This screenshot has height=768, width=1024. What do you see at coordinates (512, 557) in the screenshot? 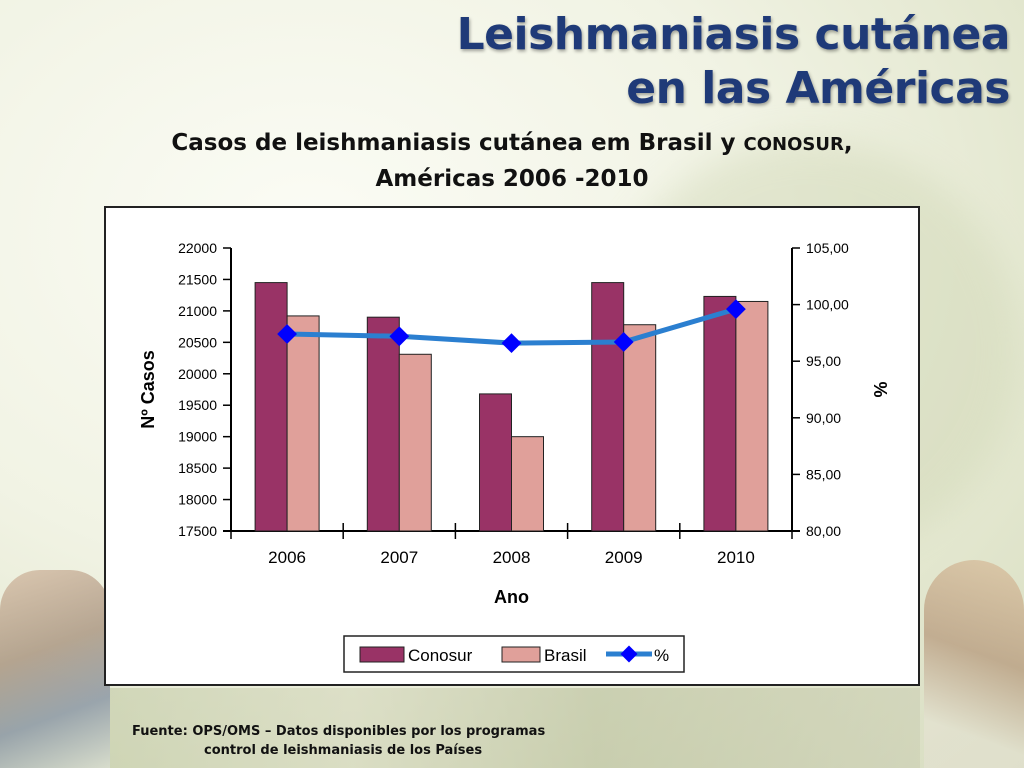
I see `x-tick-label: 2008` at bounding box center [512, 557].